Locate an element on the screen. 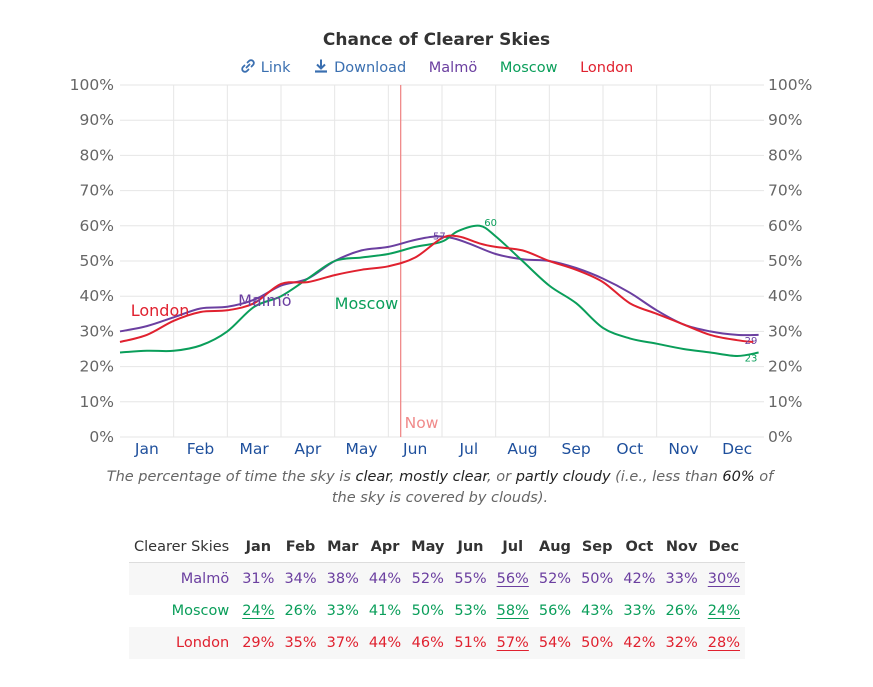 Image resolution: width=873 pixels, height=687 pixels. table-header-month: Jan is located at coordinates (258, 547).